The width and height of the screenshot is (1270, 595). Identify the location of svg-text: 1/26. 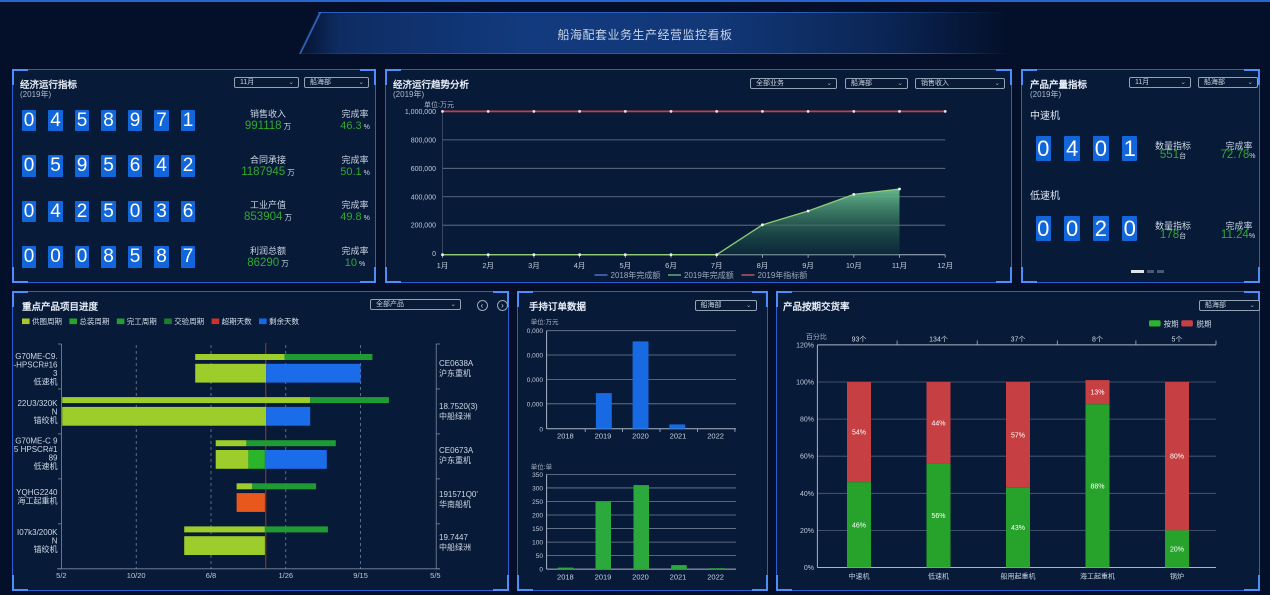
(285, 575).